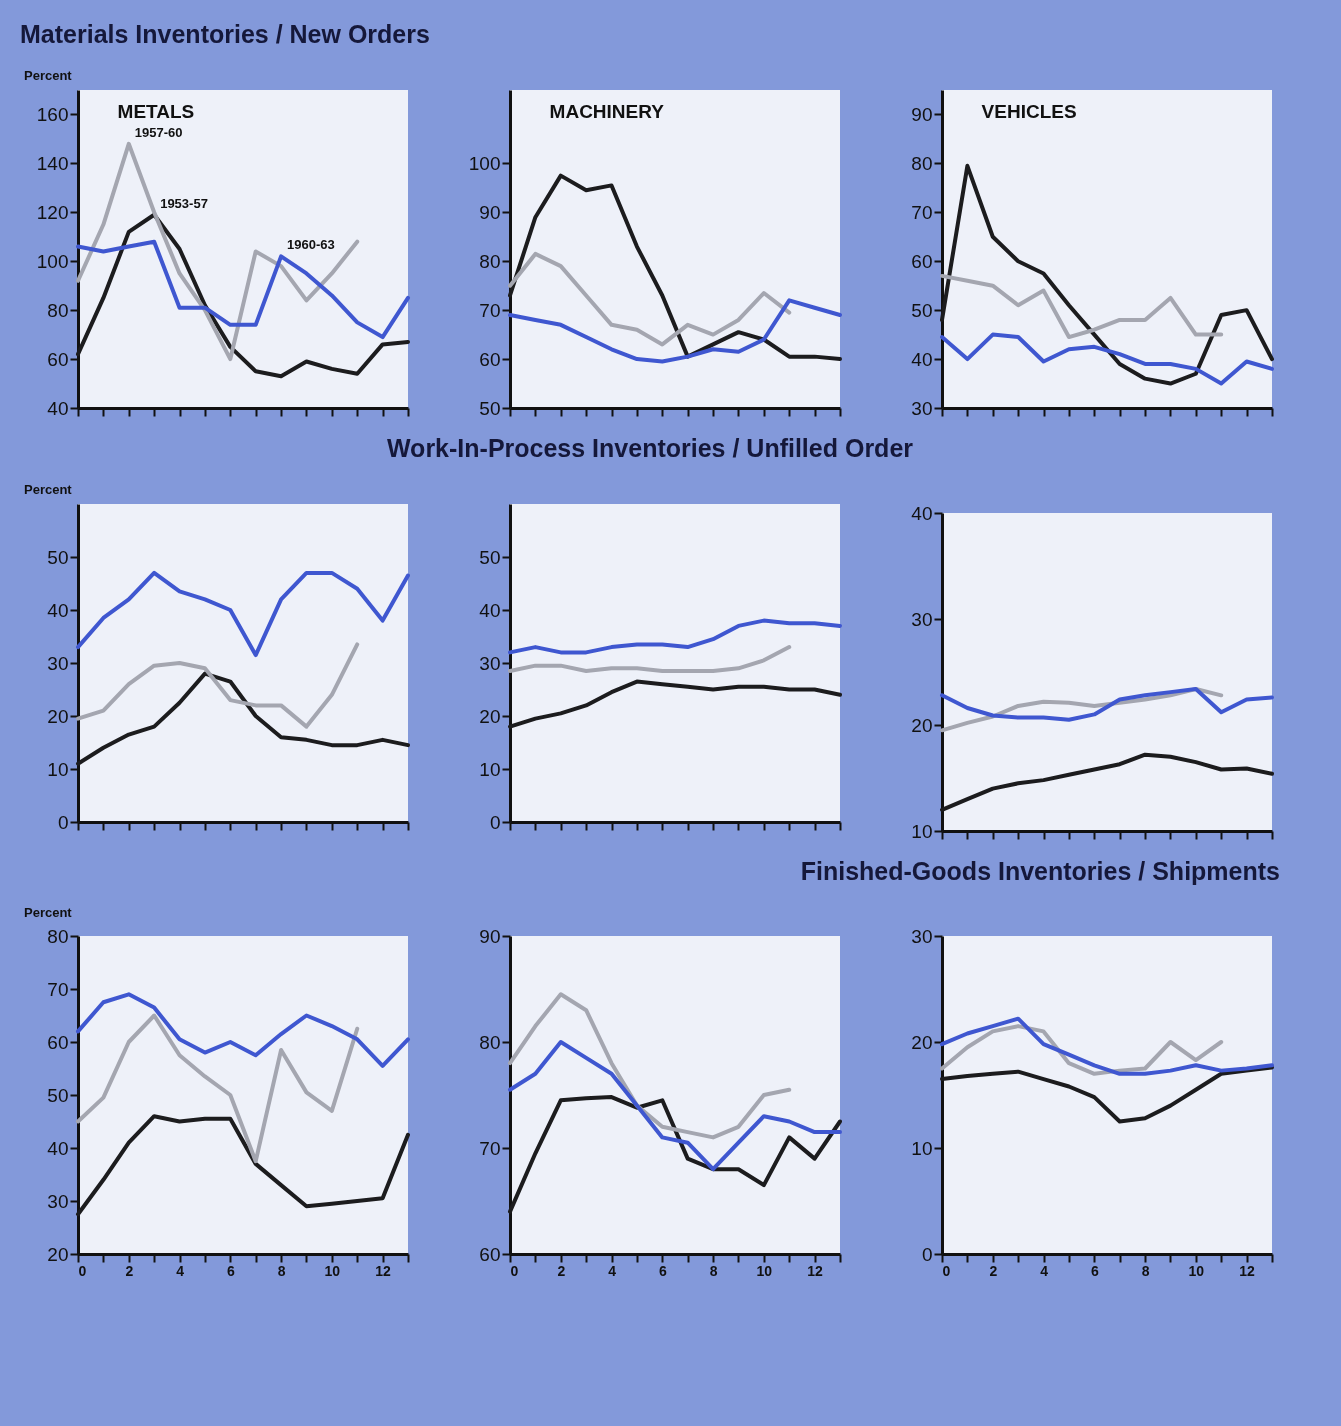  What do you see at coordinates (1040, 871) in the screenshot?
I see `chart-title: Finished-Goods Inventories / Shipments` at bounding box center [1040, 871].